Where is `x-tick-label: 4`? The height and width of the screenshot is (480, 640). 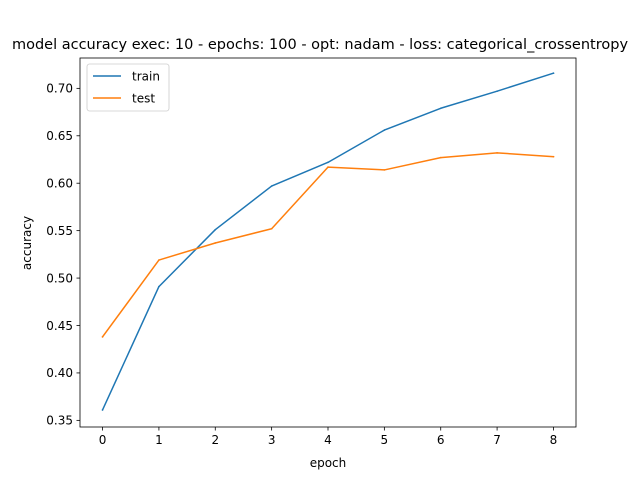
x-tick-label: 4 is located at coordinates (328, 440).